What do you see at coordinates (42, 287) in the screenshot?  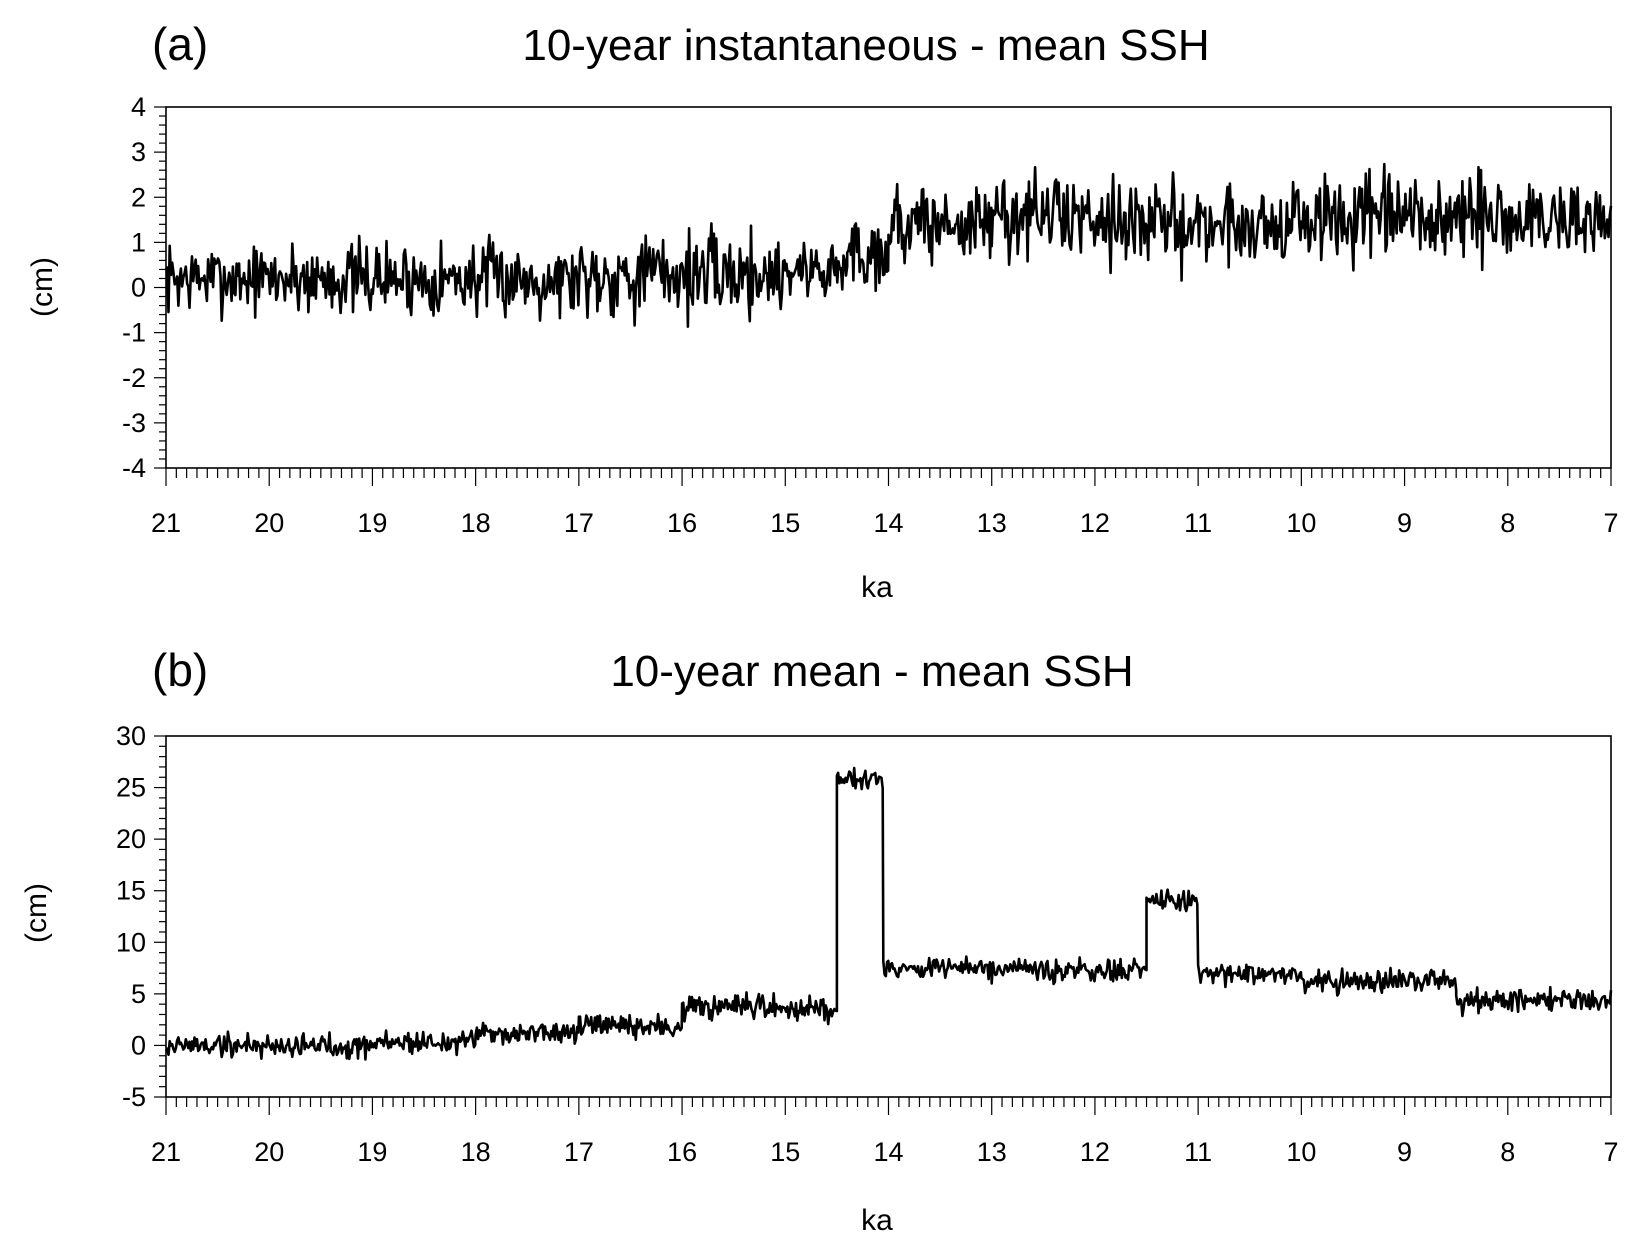 I see `panel-a-ylabel: (cm)` at bounding box center [42, 287].